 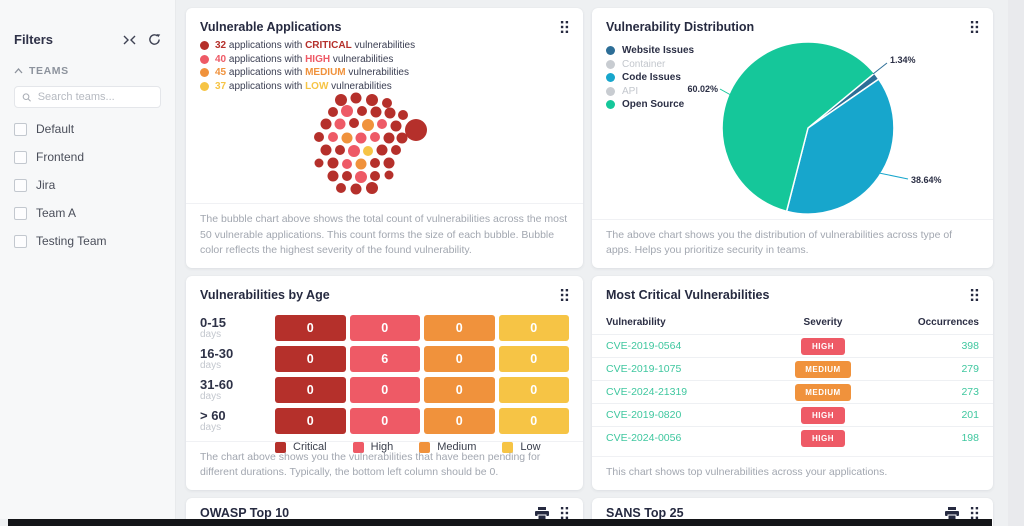 What do you see at coordinates (702, 89) in the screenshot?
I see `pie-label-open-source: 60.02%` at bounding box center [702, 89].